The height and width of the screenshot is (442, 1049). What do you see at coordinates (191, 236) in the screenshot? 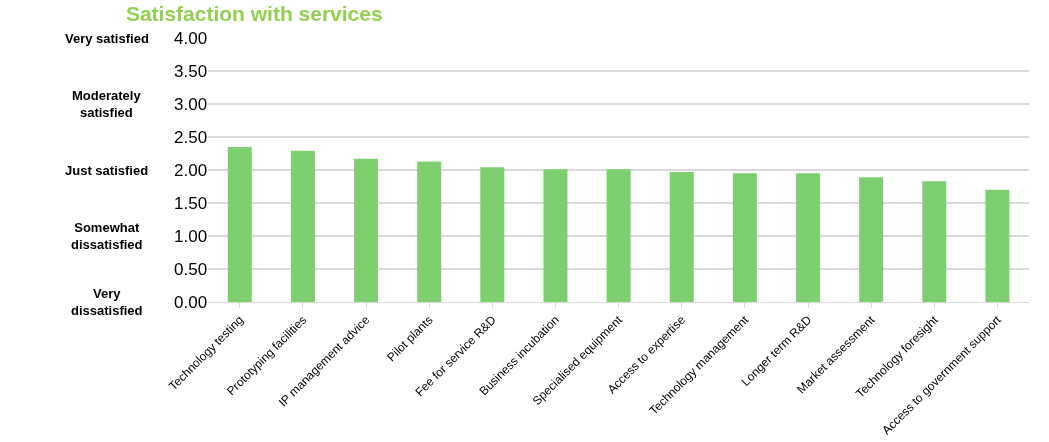
I see `y-tick-label: 1.00` at bounding box center [191, 236].